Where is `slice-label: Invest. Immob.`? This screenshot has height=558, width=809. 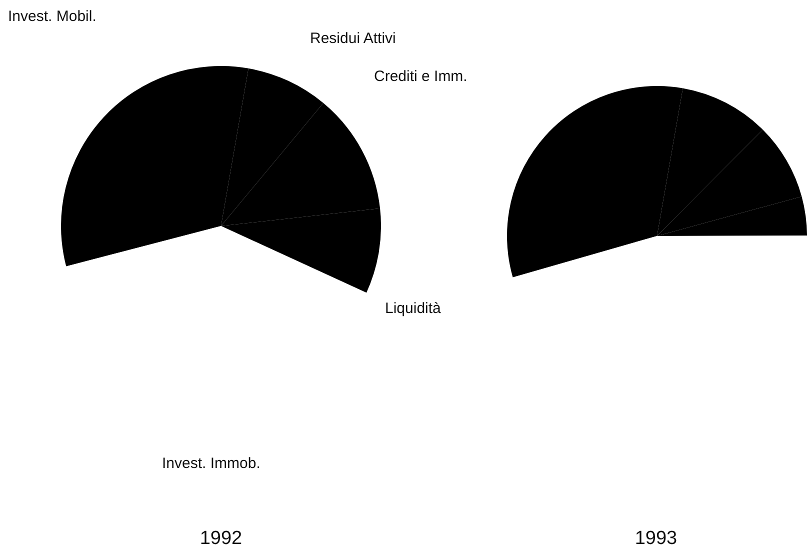
slice-label: Invest. Immob. is located at coordinates (211, 463).